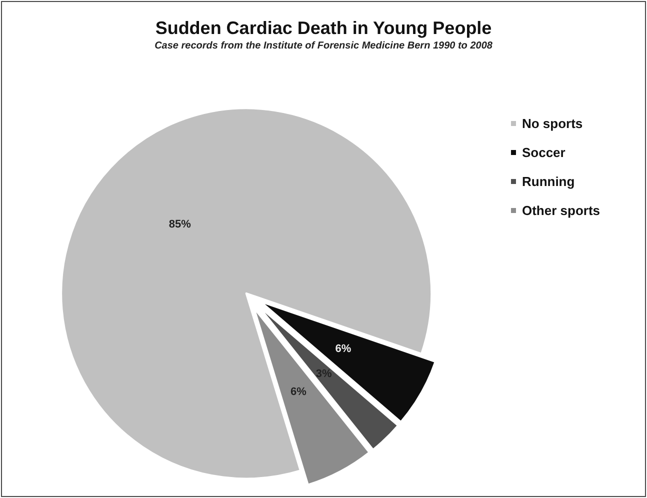 The width and height of the screenshot is (647, 498). What do you see at coordinates (544, 152) in the screenshot?
I see `legend-label: Soccer` at bounding box center [544, 152].